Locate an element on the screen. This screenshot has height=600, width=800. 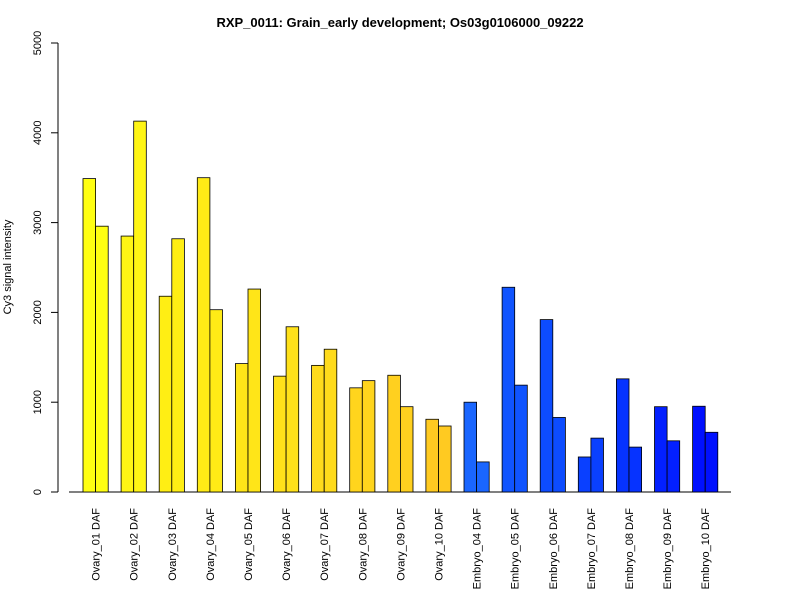
x-tick-label: Ovary_07 DAF is located at coordinates (325, 544).